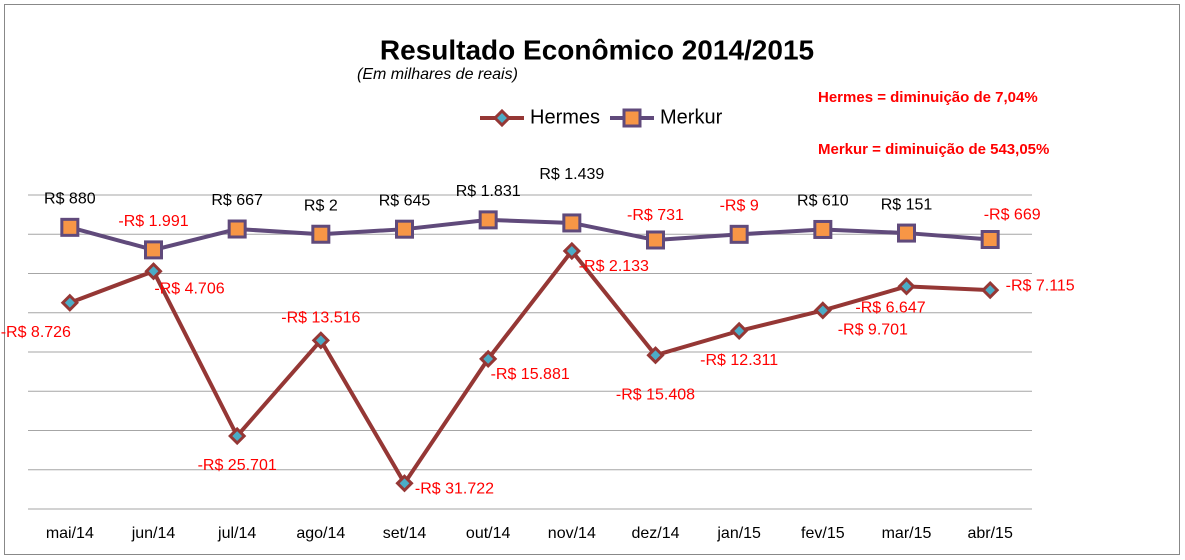 The width and height of the screenshot is (1185, 560). What do you see at coordinates (237, 200) in the screenshot?
I see `data-label: R$ 667` at bounding box center [237, 200].